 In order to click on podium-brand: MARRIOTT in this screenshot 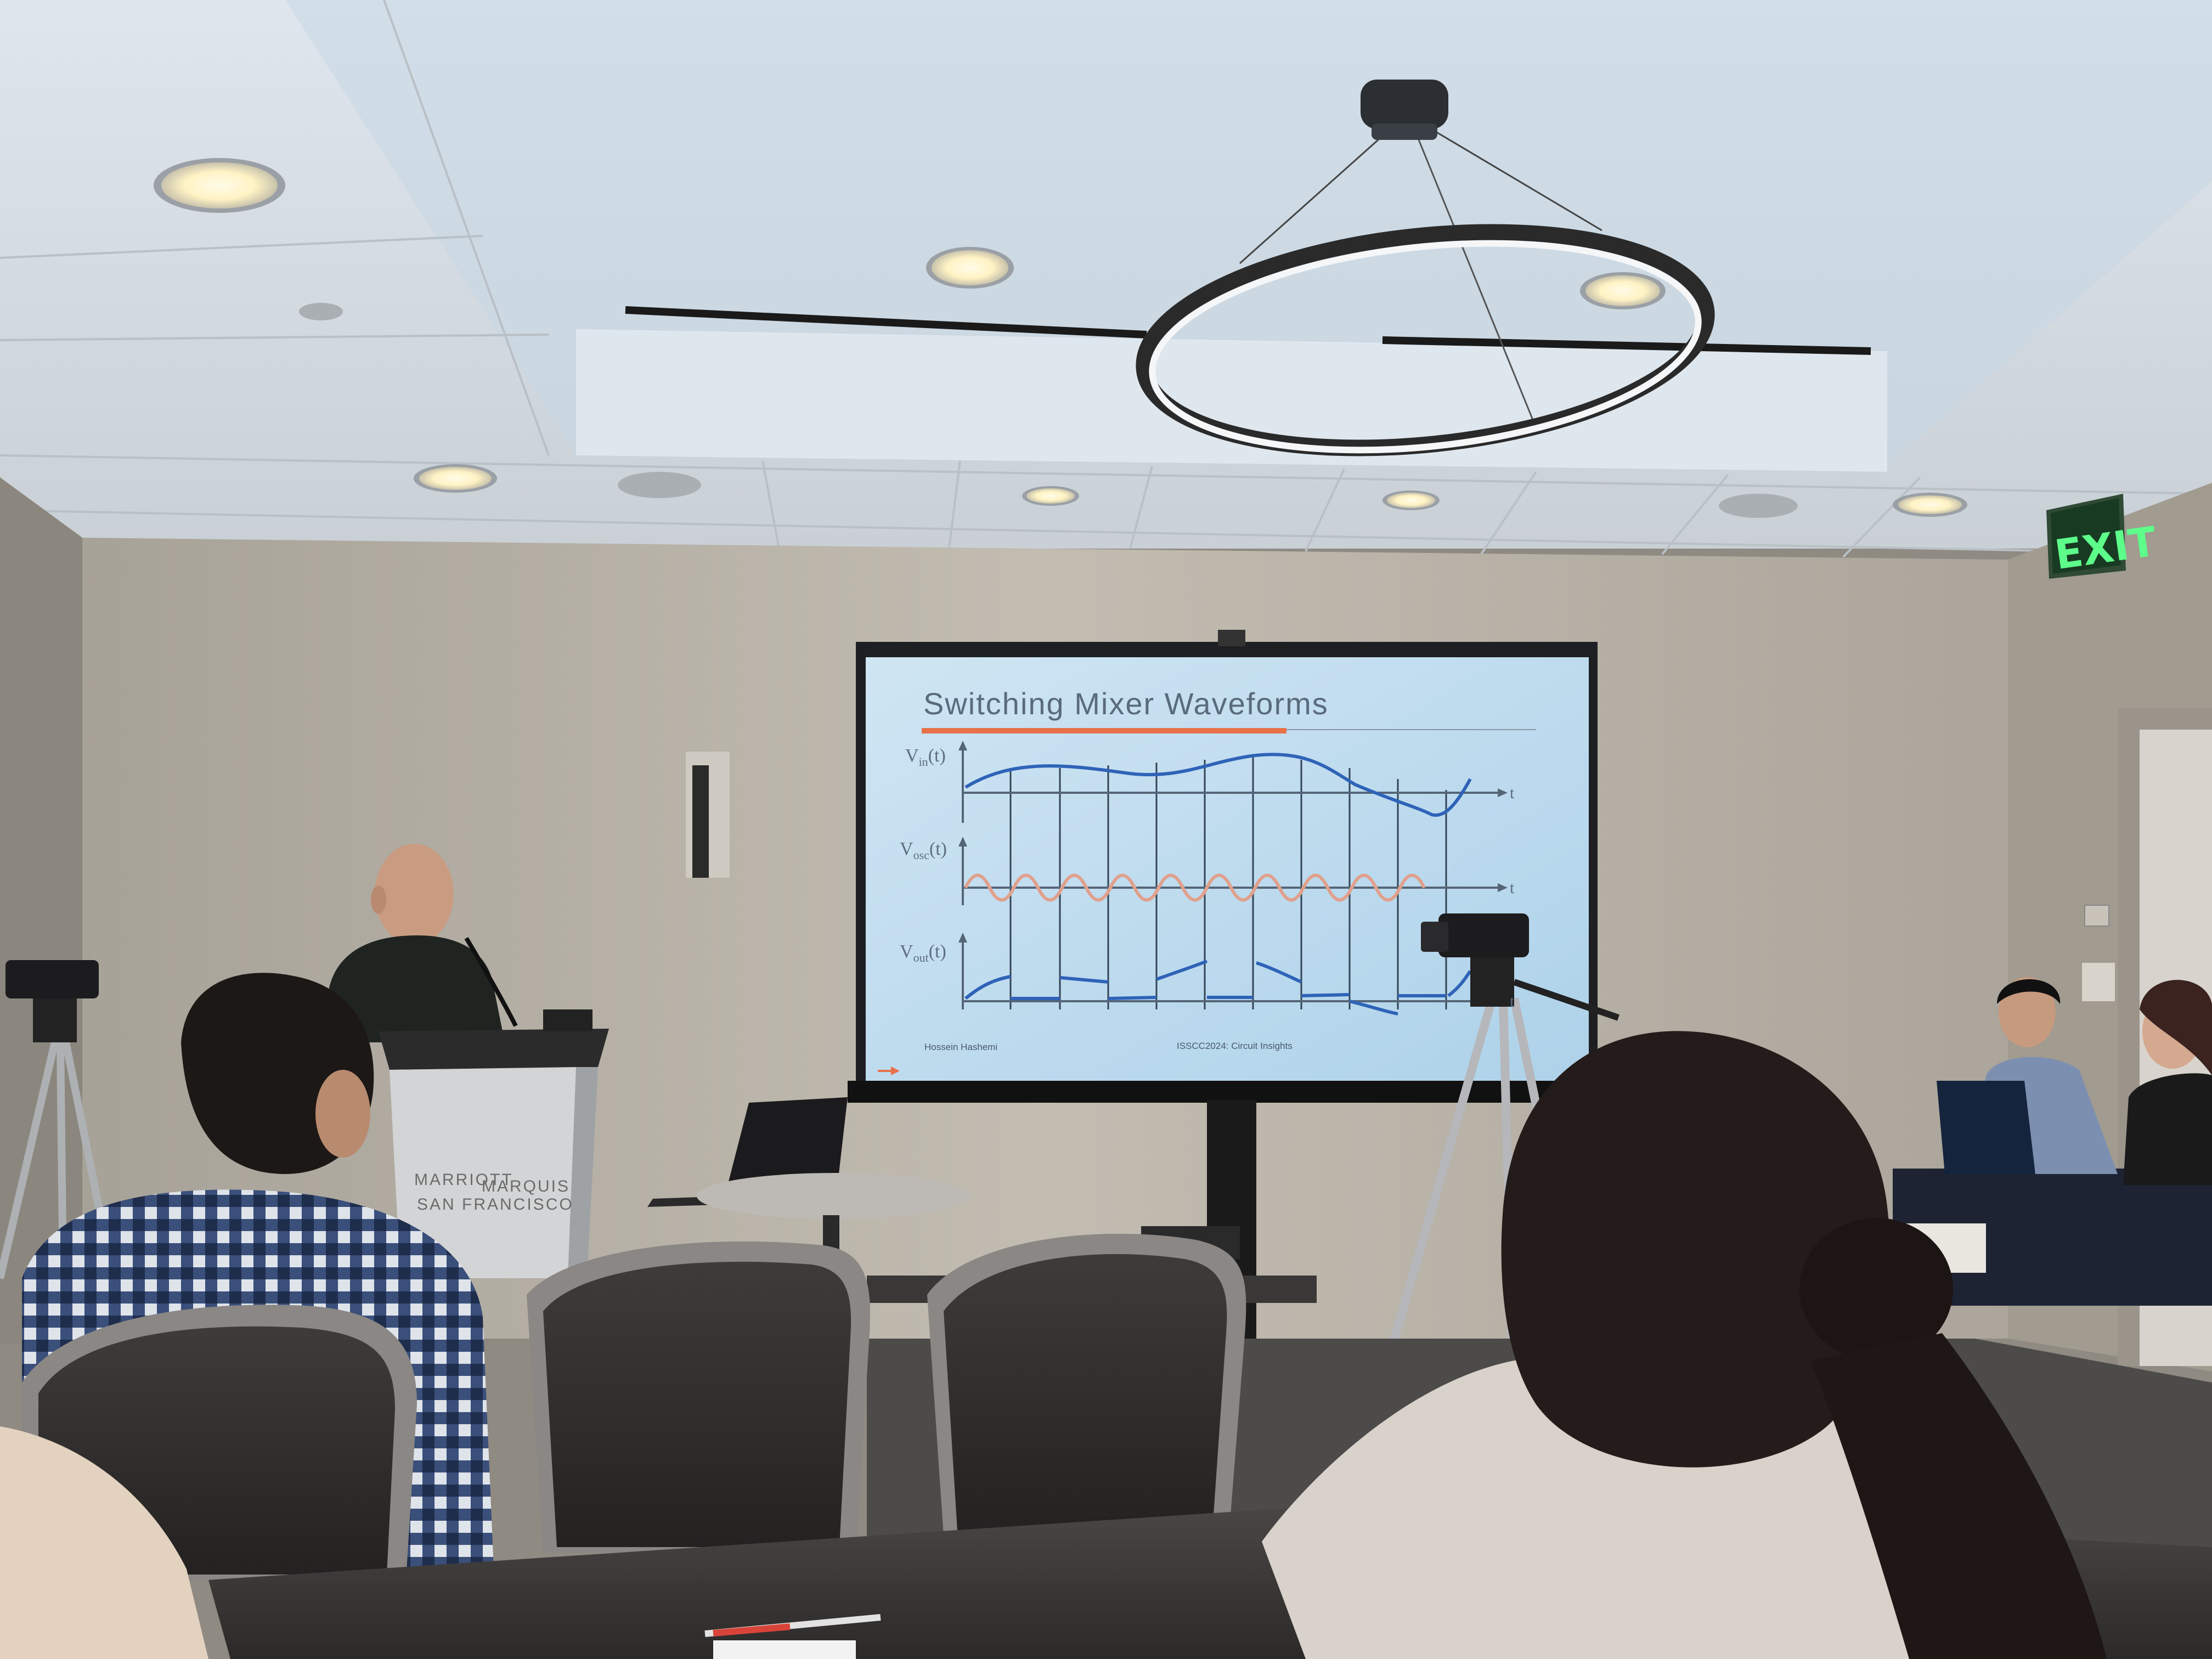, I will do `click(464, 1180)`.